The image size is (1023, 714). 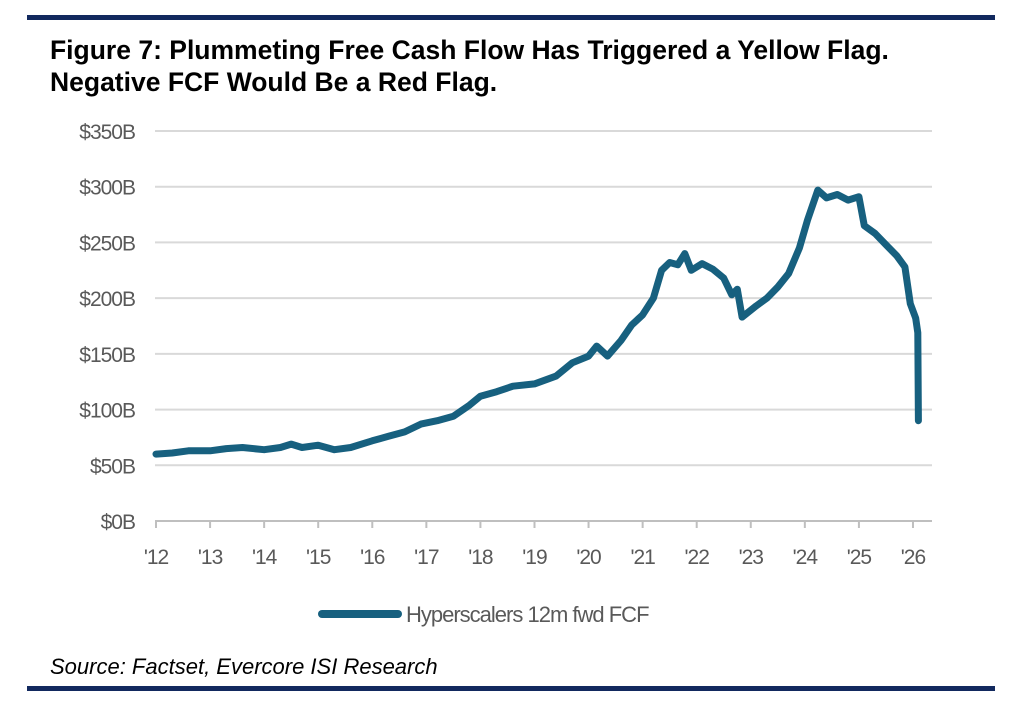 I want to click on source-note: Source: Factset, Evercore ISI Research, so click(x=244, y=666).